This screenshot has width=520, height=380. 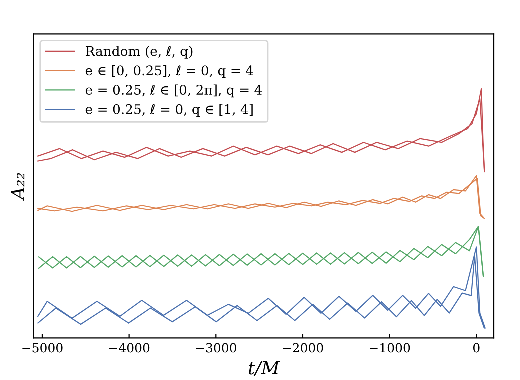 I want to click on x-tick-label: 0, so click(x=476, y=348).